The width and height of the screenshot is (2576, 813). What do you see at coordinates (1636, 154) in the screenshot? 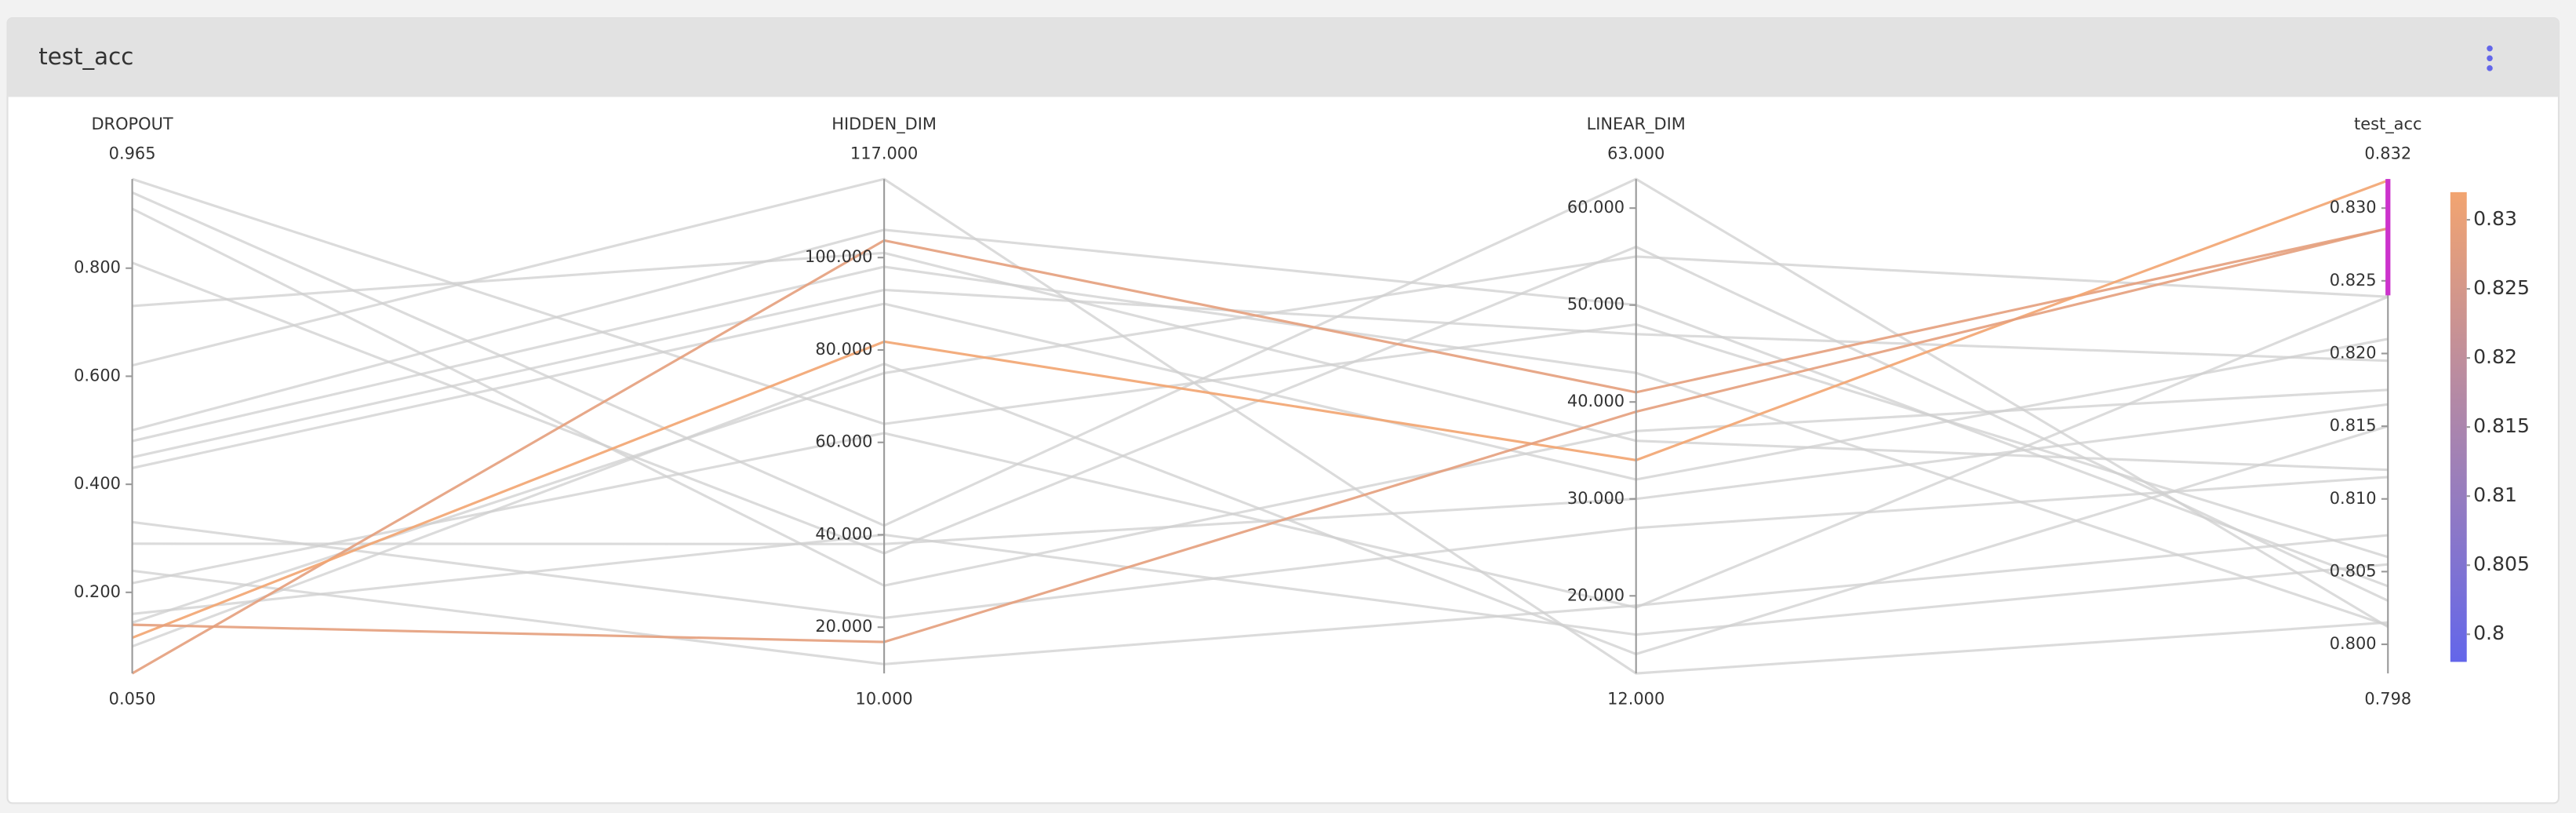
I see `axis-max-label: 63.000` at bounding box center [1636, 154].